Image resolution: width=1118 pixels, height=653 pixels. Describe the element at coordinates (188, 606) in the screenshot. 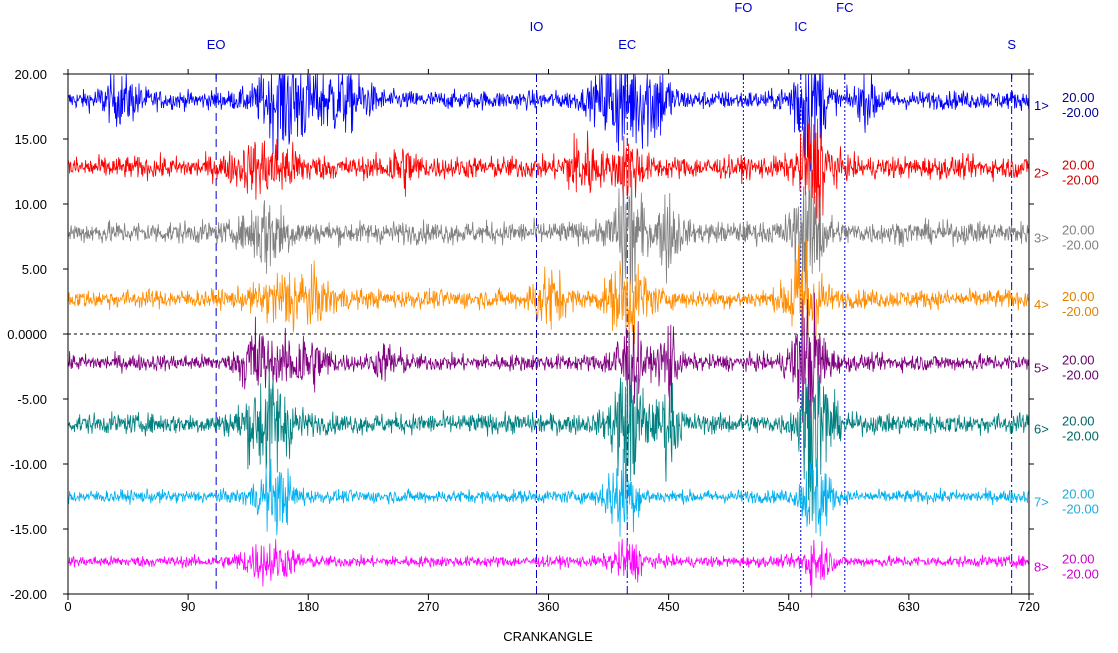

I see `x-tick-label: 90` at that location.